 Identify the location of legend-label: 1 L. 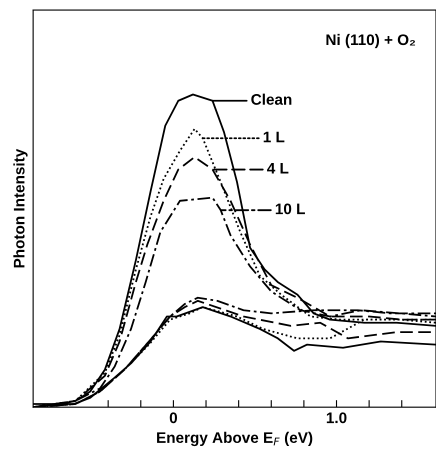
(274, 137).